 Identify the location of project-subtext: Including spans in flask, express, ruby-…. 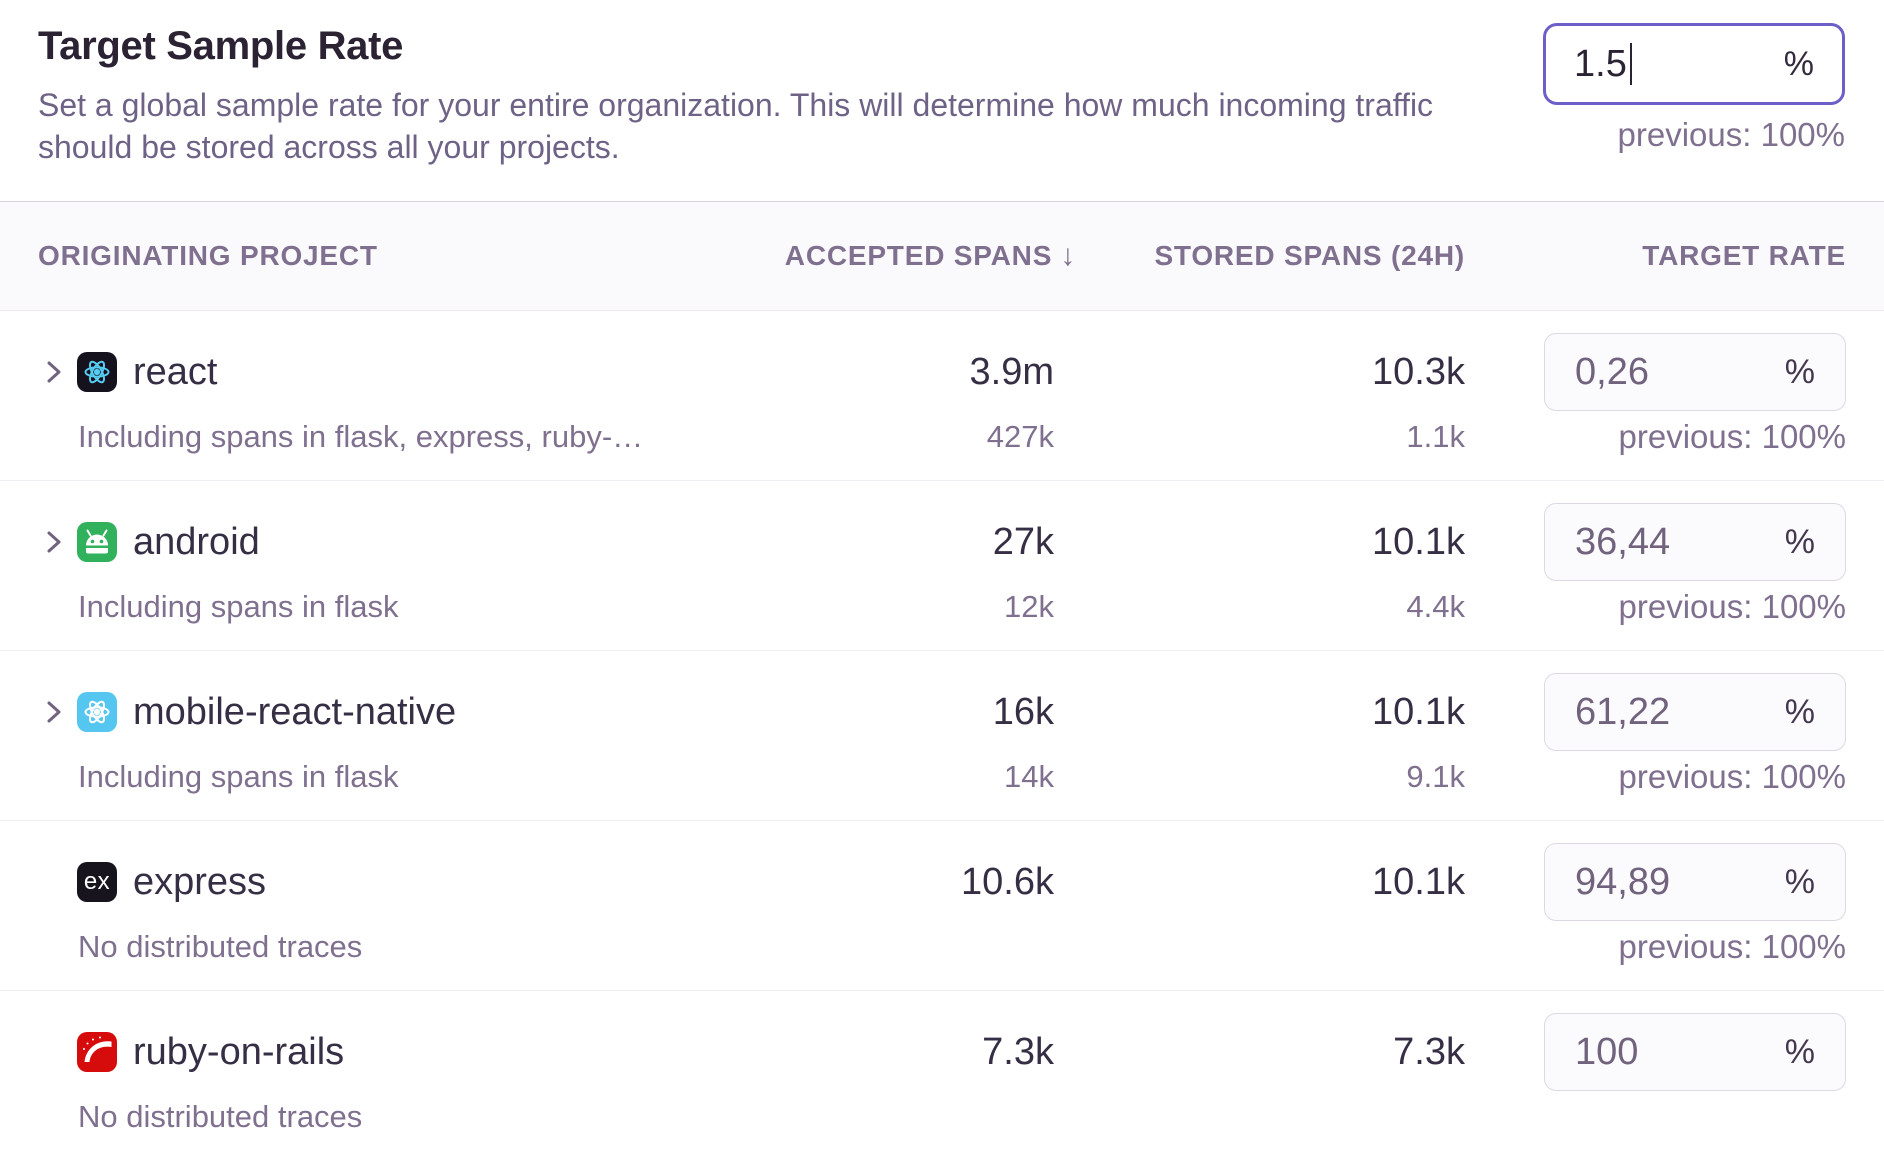
(361, 436).